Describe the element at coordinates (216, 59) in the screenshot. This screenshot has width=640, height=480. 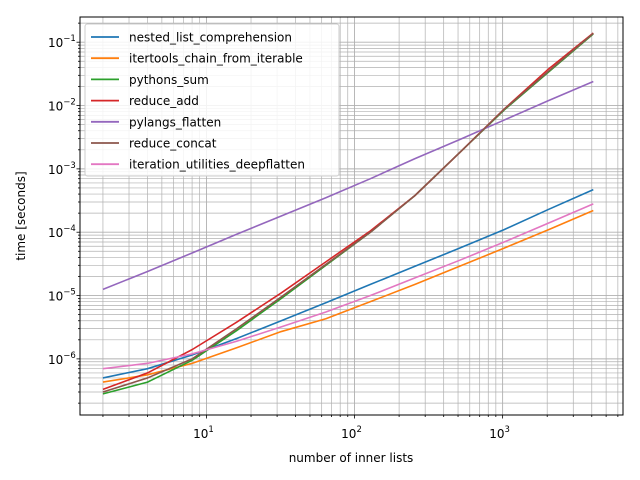
I see `legend-label-itertools_chain_from_iterable: itertools_chain_from_iterable` at that location.